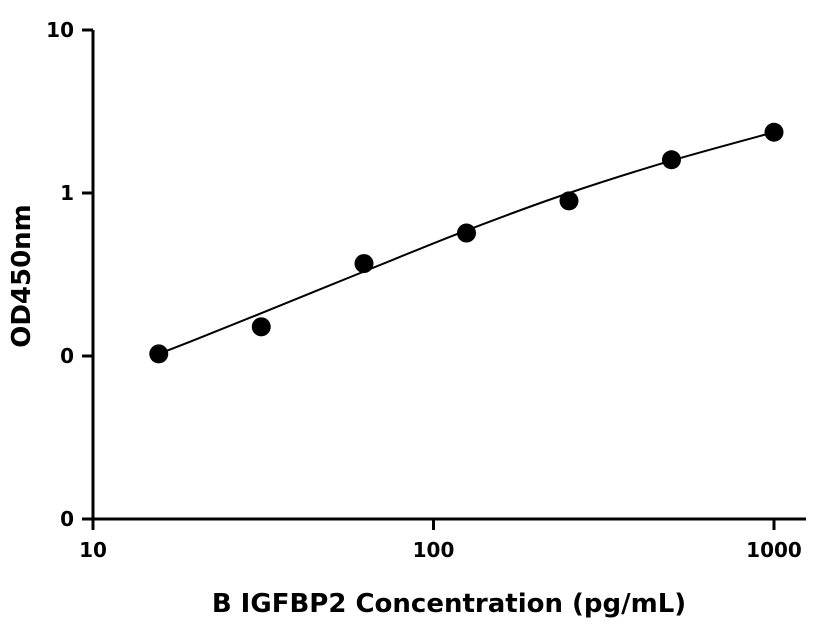 The image size is (816, 640). Describe the element at coordinates (449, 604) in the screenshot. I see `x-axis-title: B IGFBP2 Concentration (pg/mL)` at that location.